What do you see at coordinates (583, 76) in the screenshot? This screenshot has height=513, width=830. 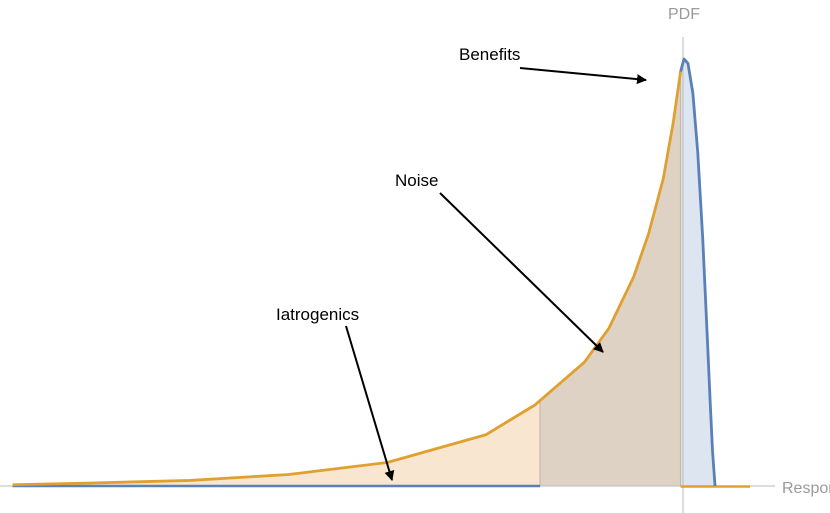 I see `arrow-benefits` at bounding box center [583, 76].